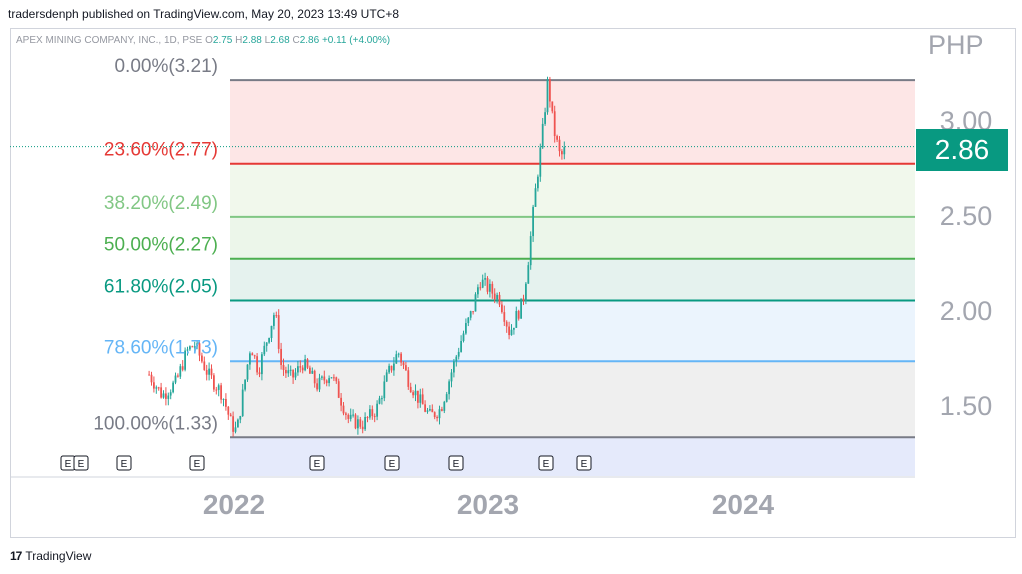 The width and height of the screenshot is (1022, 574). I want to click on tradingview-logo-icon: 17, so click(16, 556).